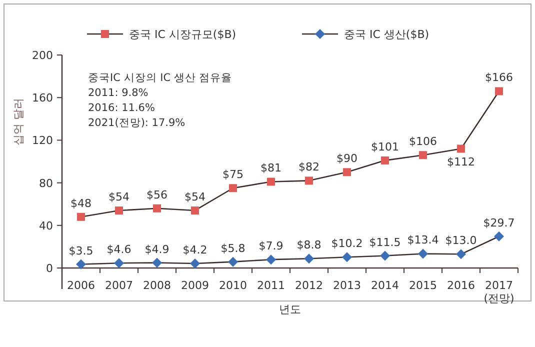  Describe the element at coordinates (157, 195) in the screenshot. I see `data-label: $56` at that location.